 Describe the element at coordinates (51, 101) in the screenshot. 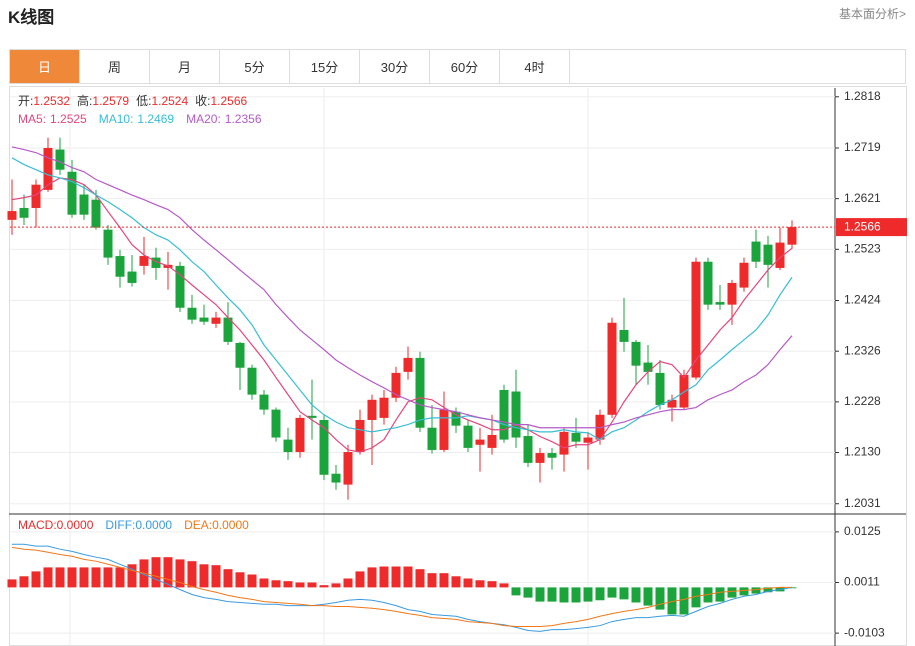

I see `ohlc-value: 1.2532` at that location.